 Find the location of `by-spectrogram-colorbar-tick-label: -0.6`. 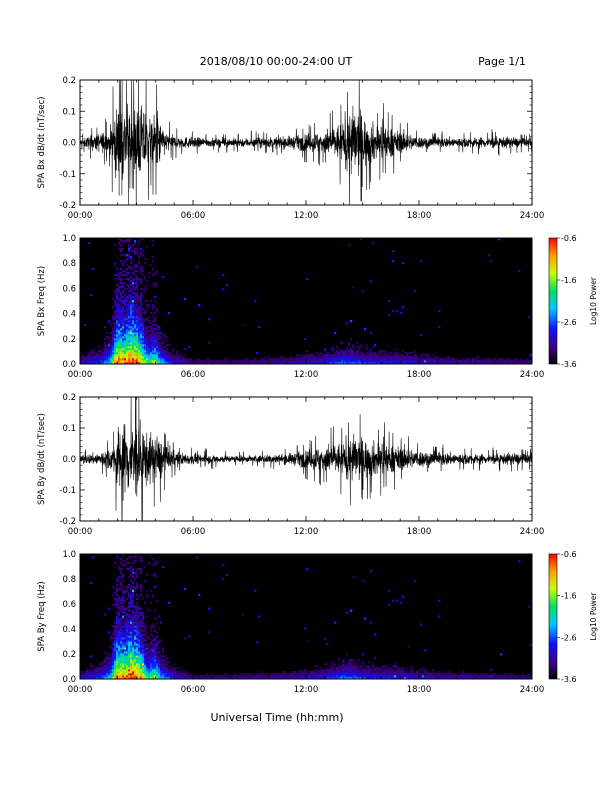

by-spectrogram-colorbar-tick-label: -0.6 is located at coordinates (569, 554).